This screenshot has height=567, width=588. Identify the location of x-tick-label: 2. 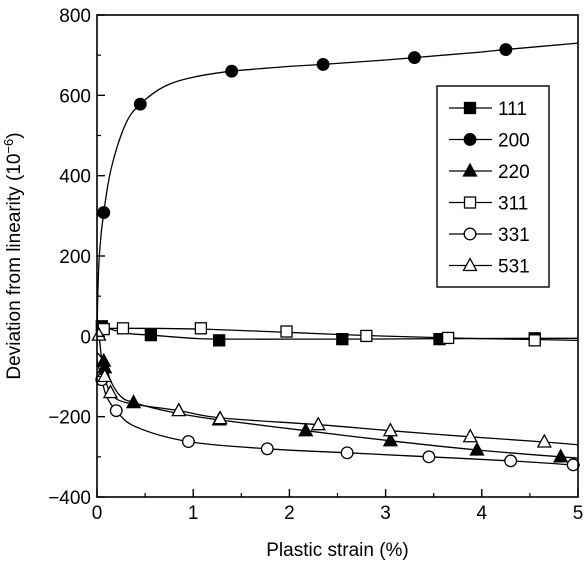
(289, 513).